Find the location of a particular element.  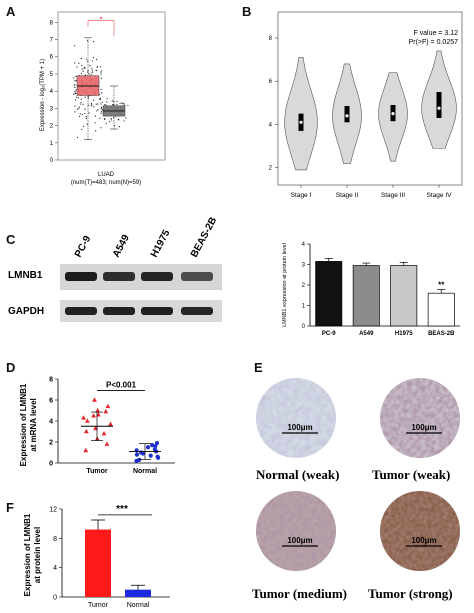

ihc-tumor-medium is located at coordinates (296, 531).